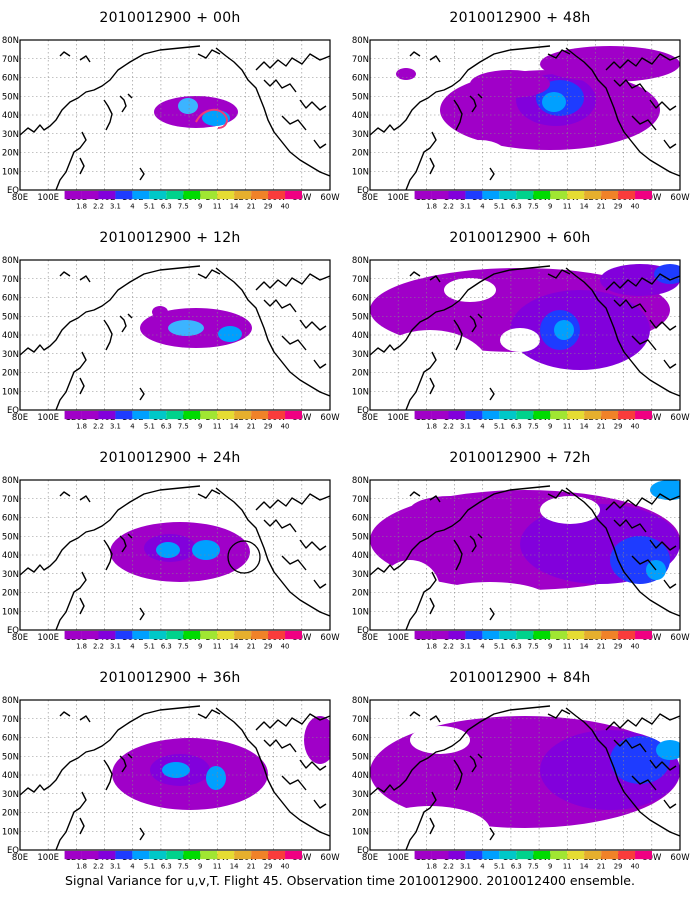 The image size is (700, 900). What do you see at coordinates (618, 426) in the screenshot?
I see `colorbar-level-label: 29` at bounding box center [618, 426].